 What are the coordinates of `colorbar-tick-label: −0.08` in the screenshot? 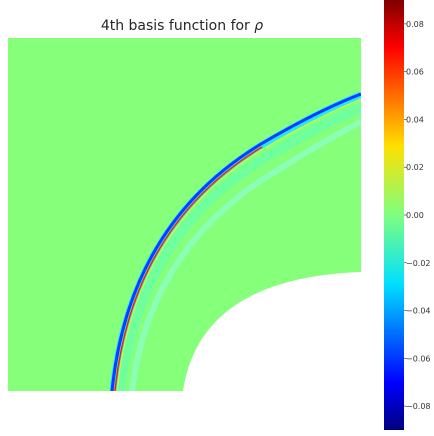 It's located at (418, 406).